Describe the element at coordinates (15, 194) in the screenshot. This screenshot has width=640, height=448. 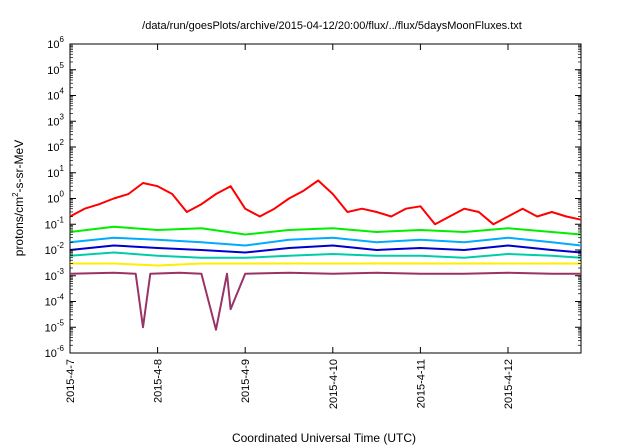
I see `y-axis-label-sup: 2` at that location.